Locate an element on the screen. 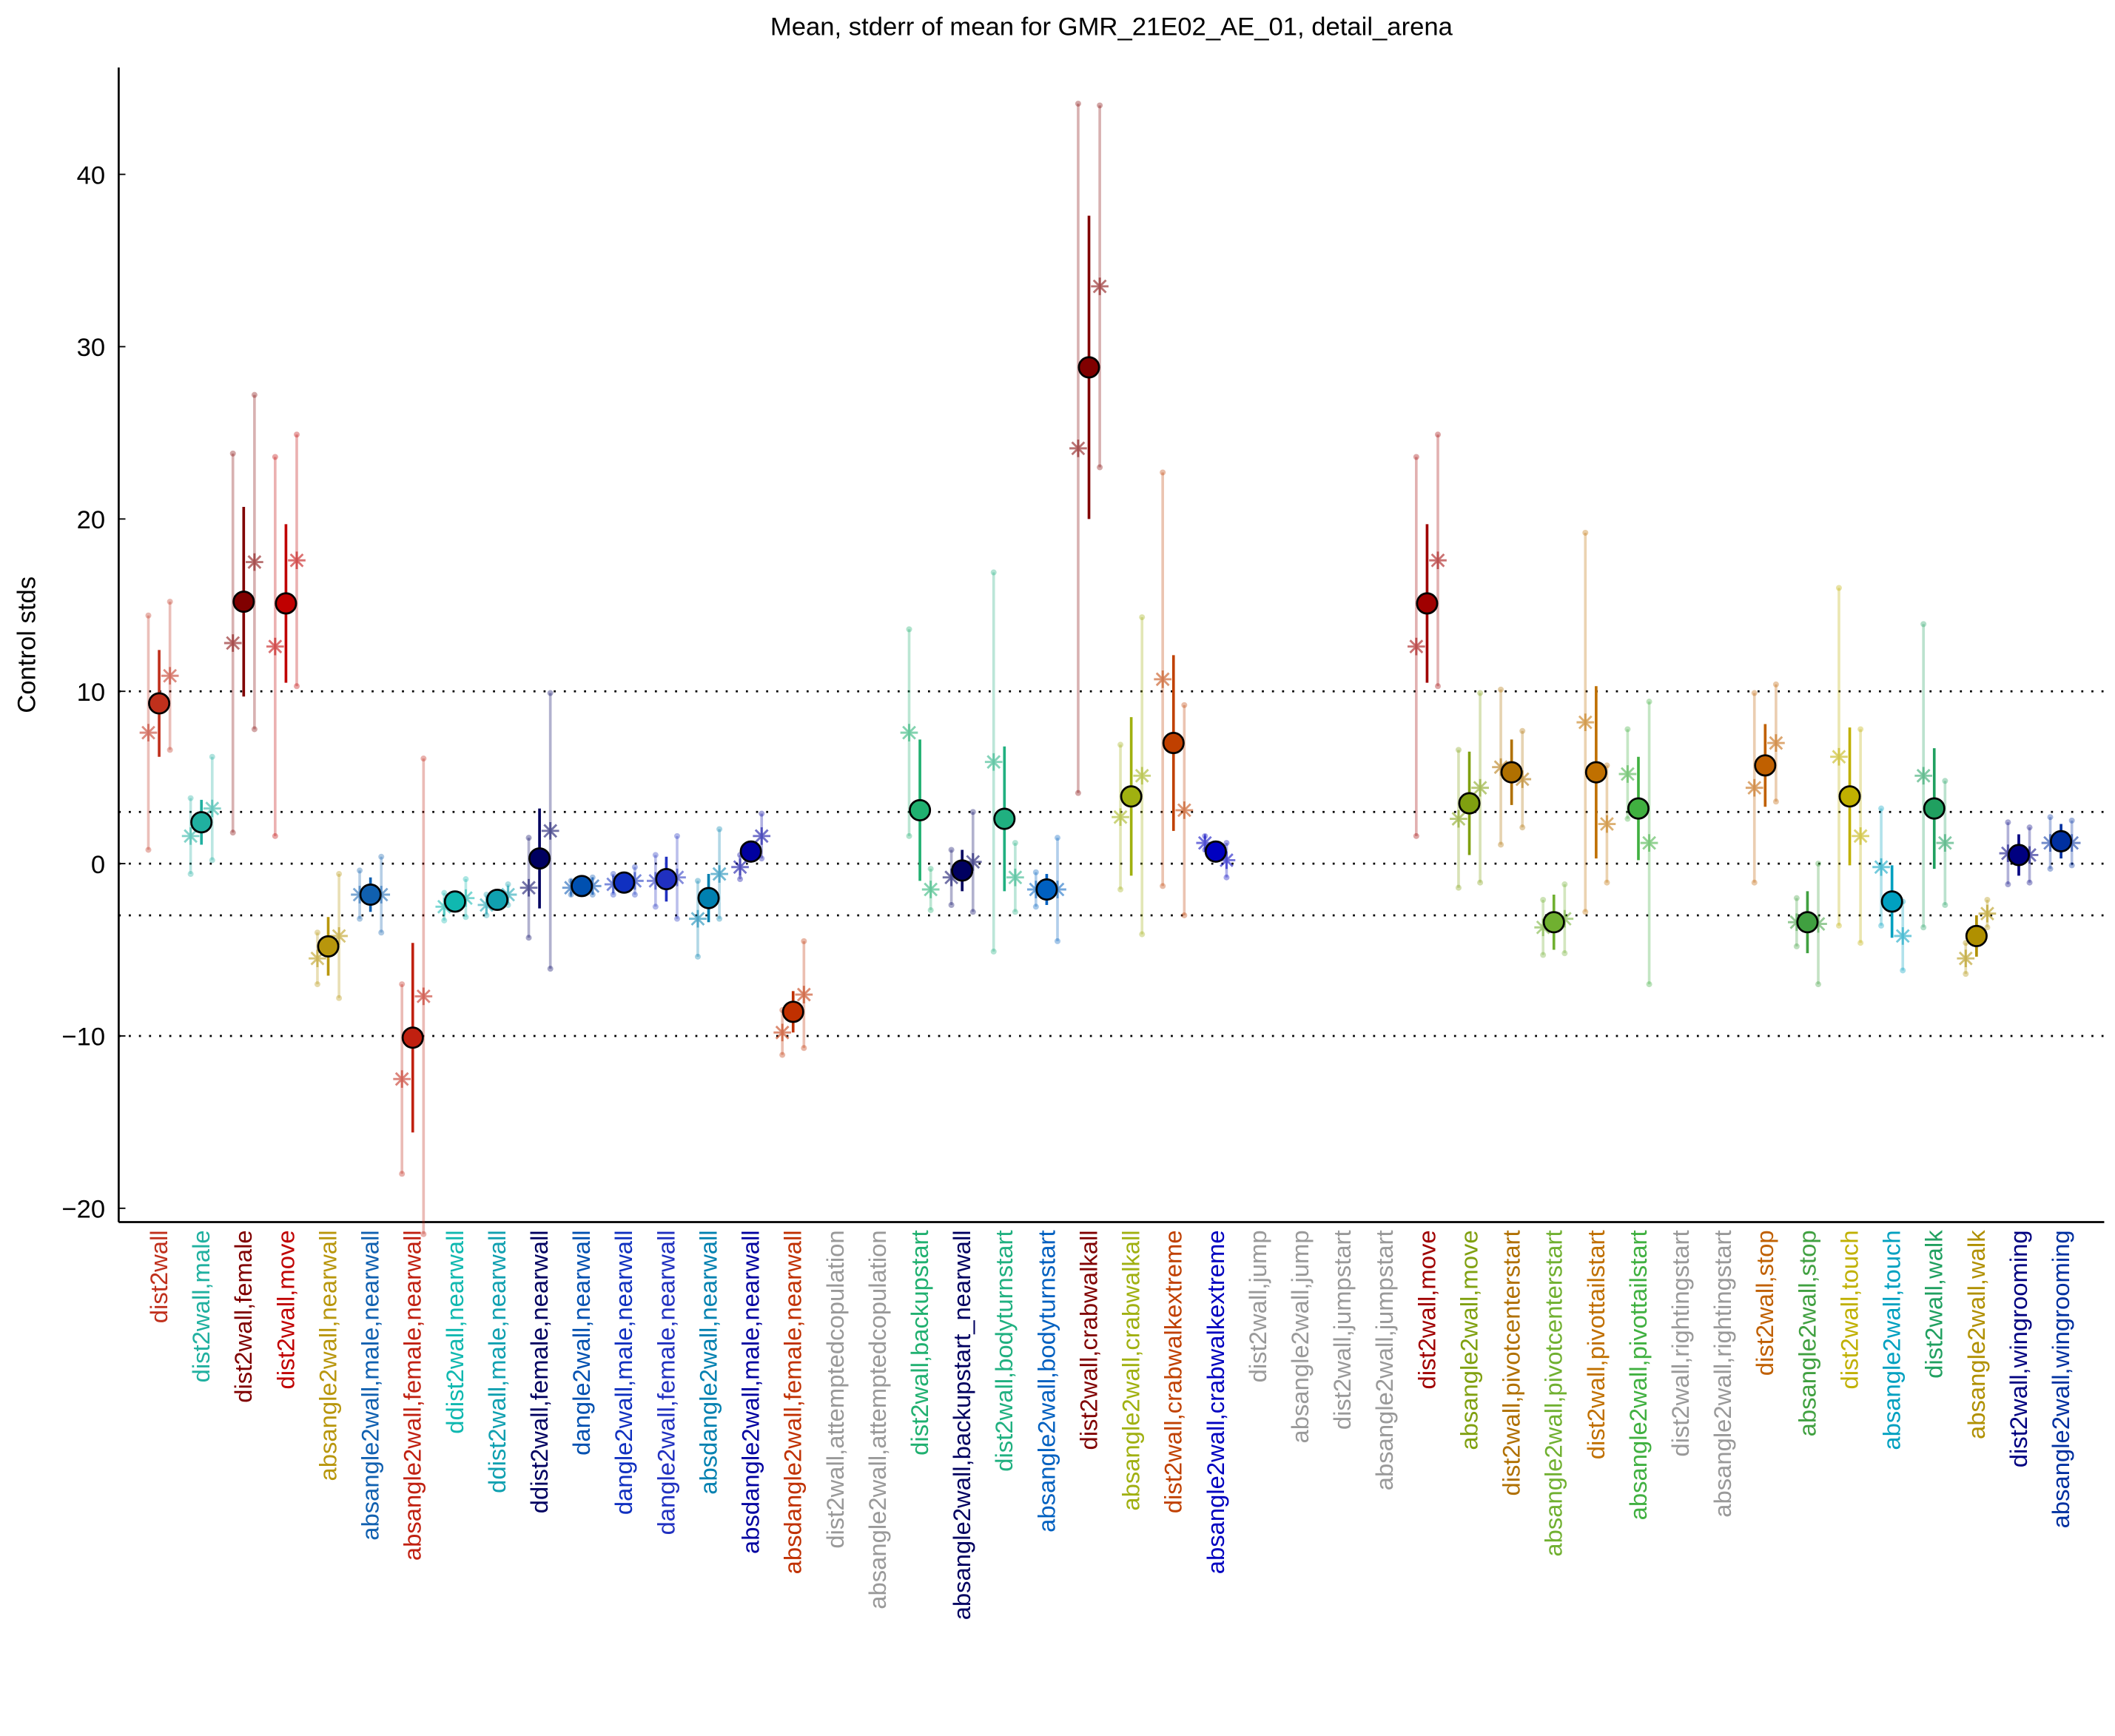 Image resolution: width=2115 pixels, height=1736 pixels. x-tick-label: absdangle2wall,nearwall is located at coordinates (708, 1362).